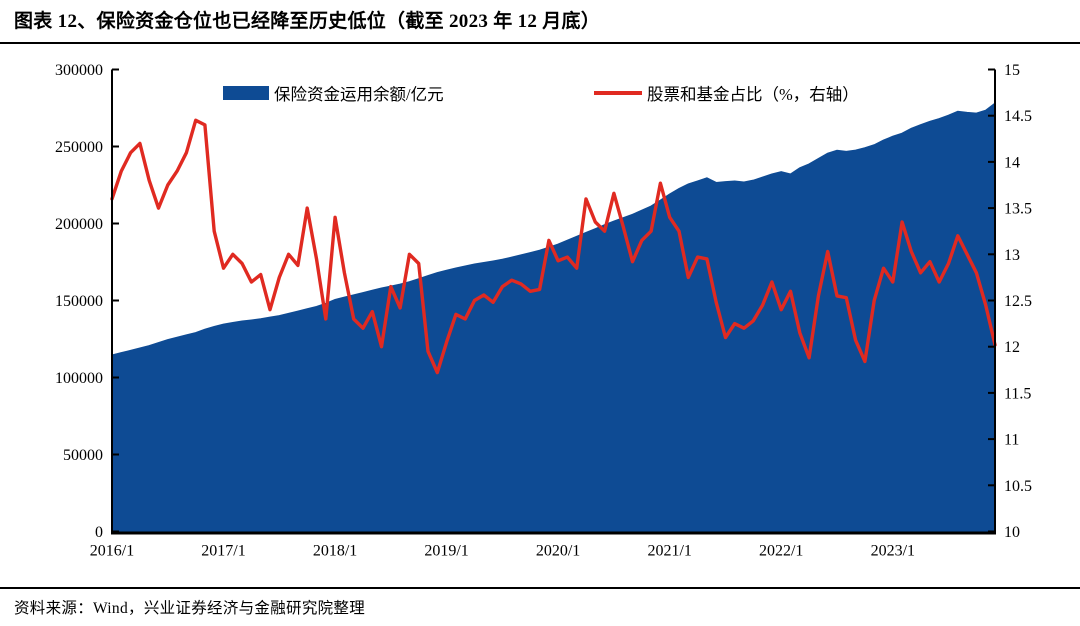 The image size is (1080, 626). What do you see at coordinates (79, 378) in the screenshot?
I see `left-axis-tick-label: 100000` at bounding box center [79, 378].